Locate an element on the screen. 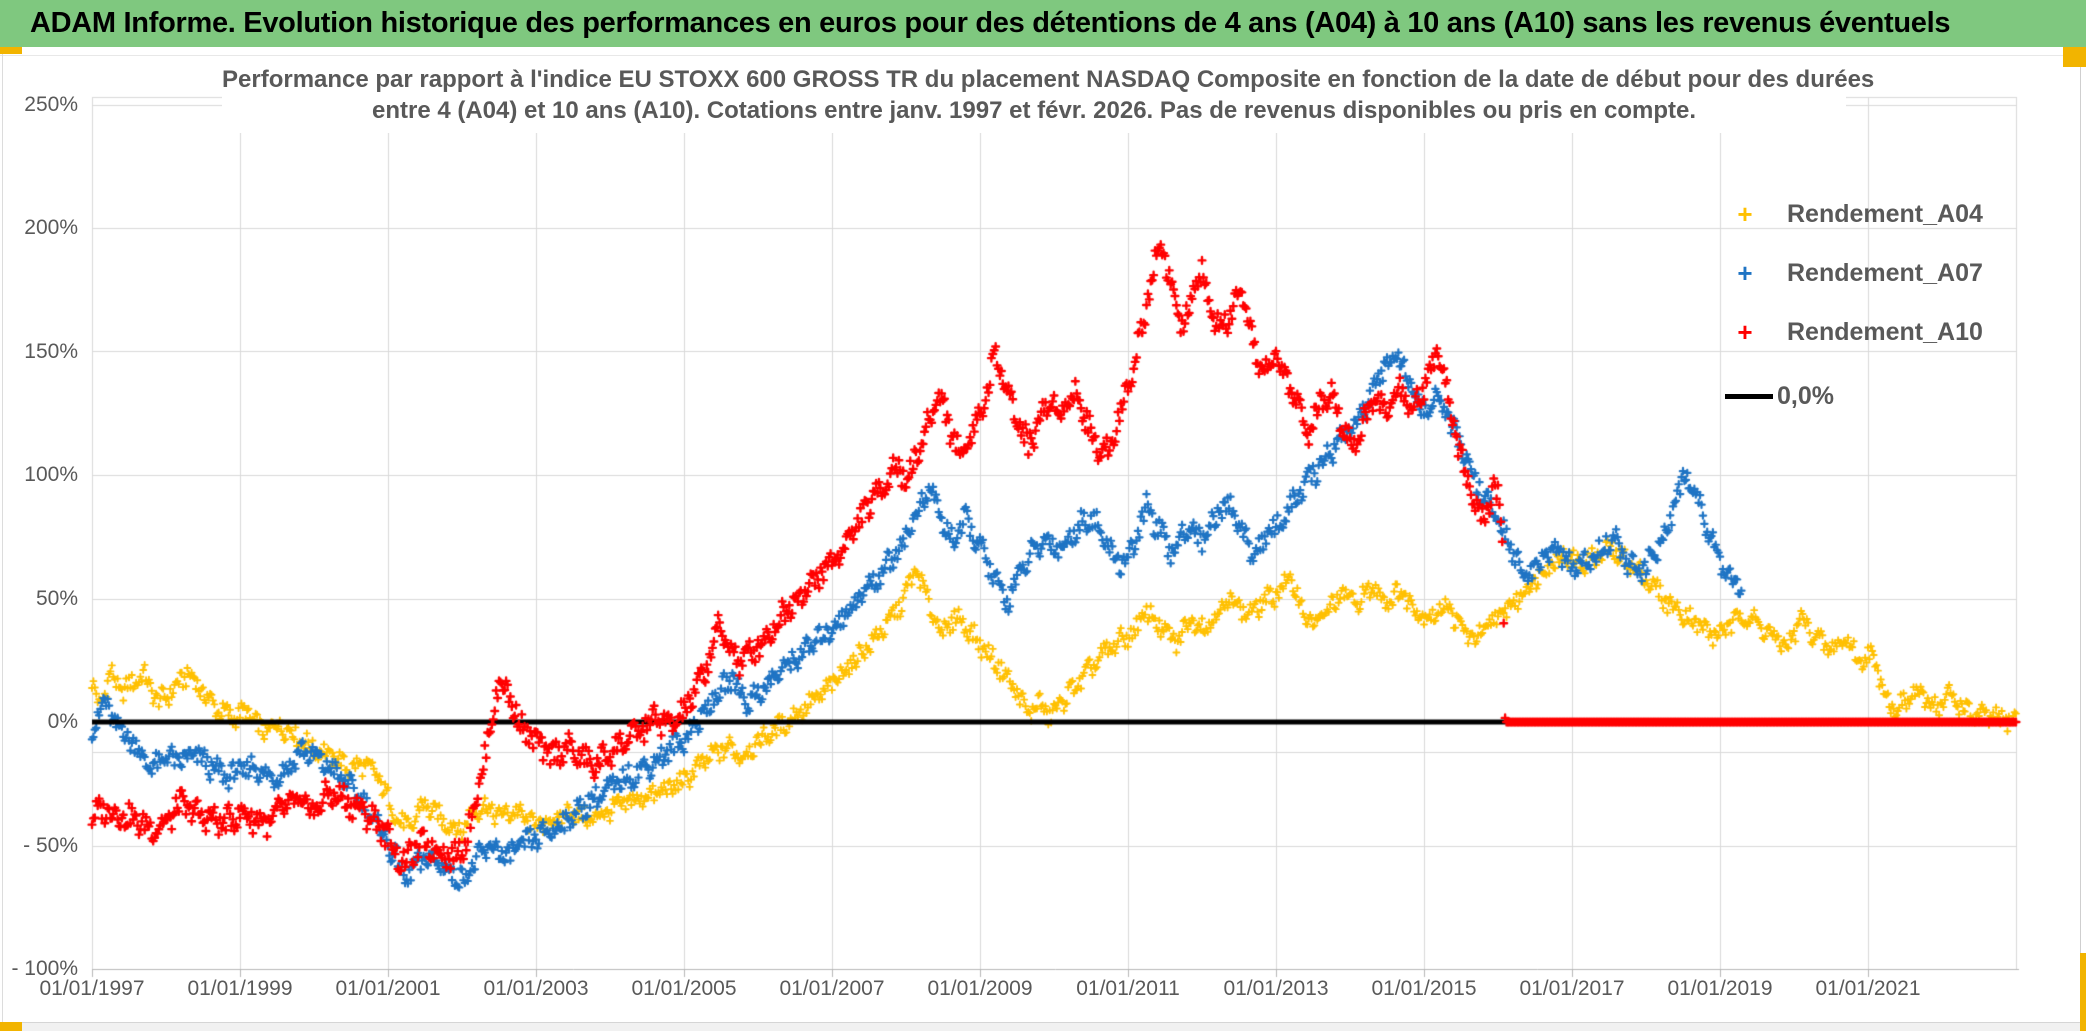 The image size is (2086, 1031). y-tick-label: - 100% is located at coordinates (44, 968).